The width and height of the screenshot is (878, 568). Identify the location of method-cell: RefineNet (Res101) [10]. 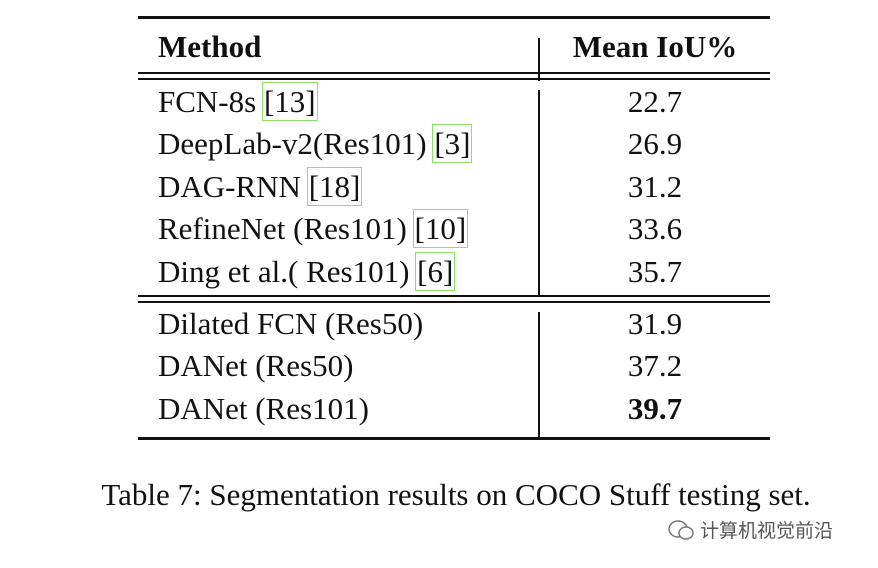
(313, 229).